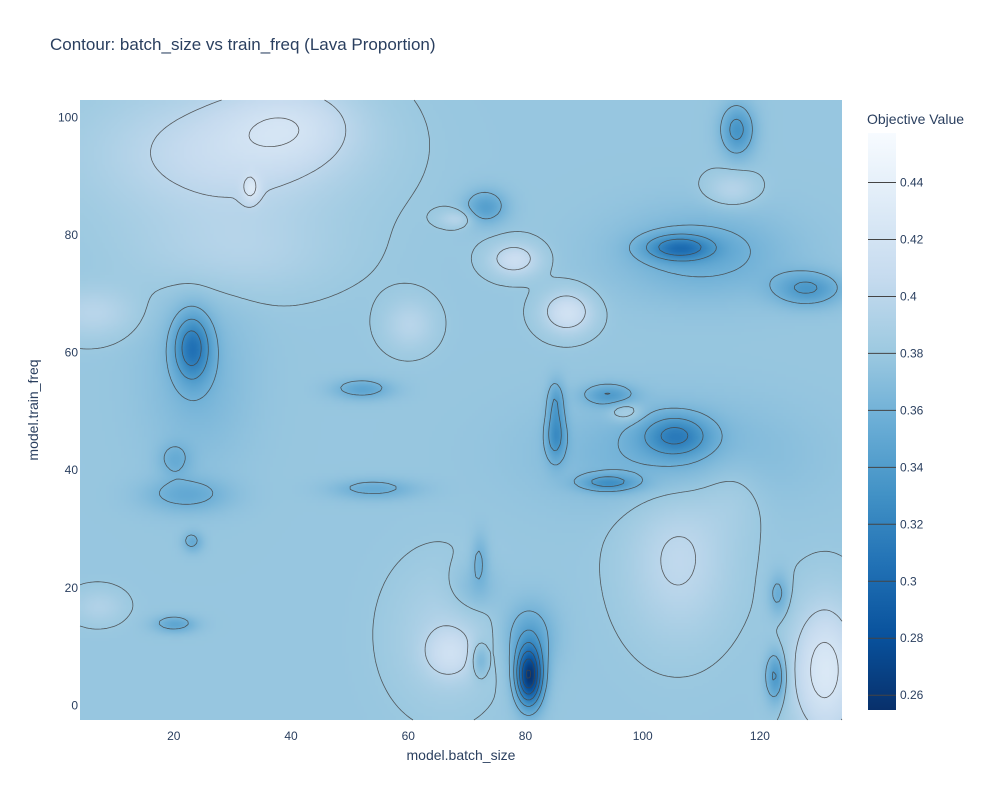 This screenshot has width=1000, height=805. Describe the element at coordinates (882, 421) in the screenshot. I see `colorbar-gradient` at that location.